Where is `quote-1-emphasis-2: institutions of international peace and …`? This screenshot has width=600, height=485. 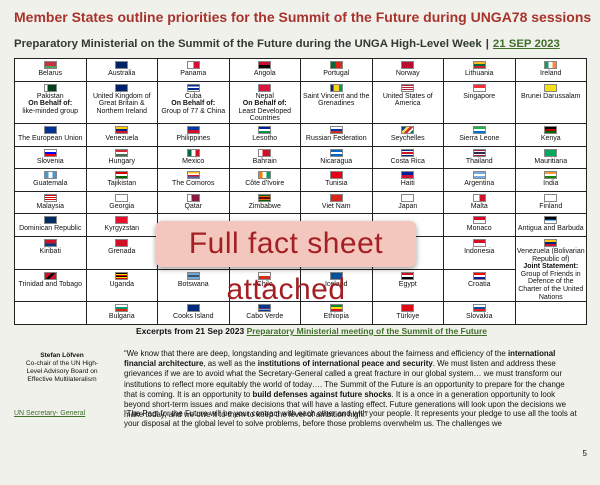 quote-1-emphasis-2: institutions of international peace and … is located at coordinates (345, 364).